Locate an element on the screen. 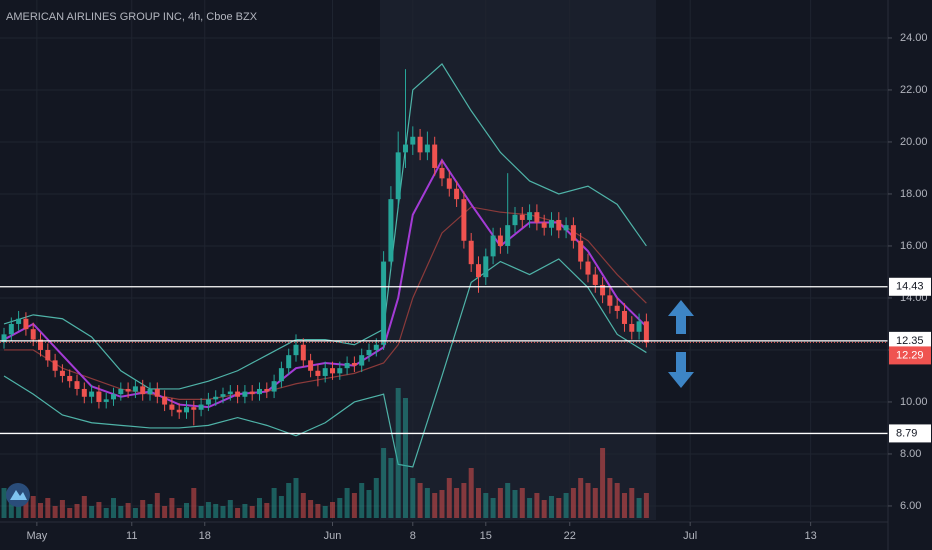 This screenshot has height=550, width=932. x-tick-label: 22 is located at coordinates (570, 536).